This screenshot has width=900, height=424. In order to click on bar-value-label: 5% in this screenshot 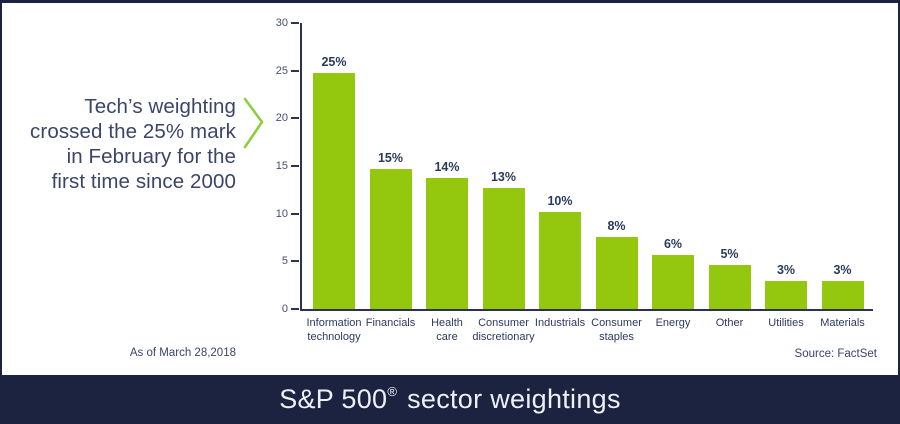, I will do `click(729, 254)`.